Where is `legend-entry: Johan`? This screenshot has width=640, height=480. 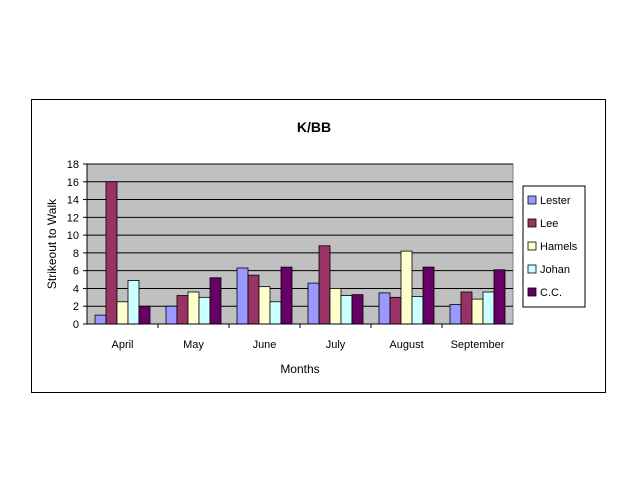 legend-entry: Johan is located at coordinates (555, 270).